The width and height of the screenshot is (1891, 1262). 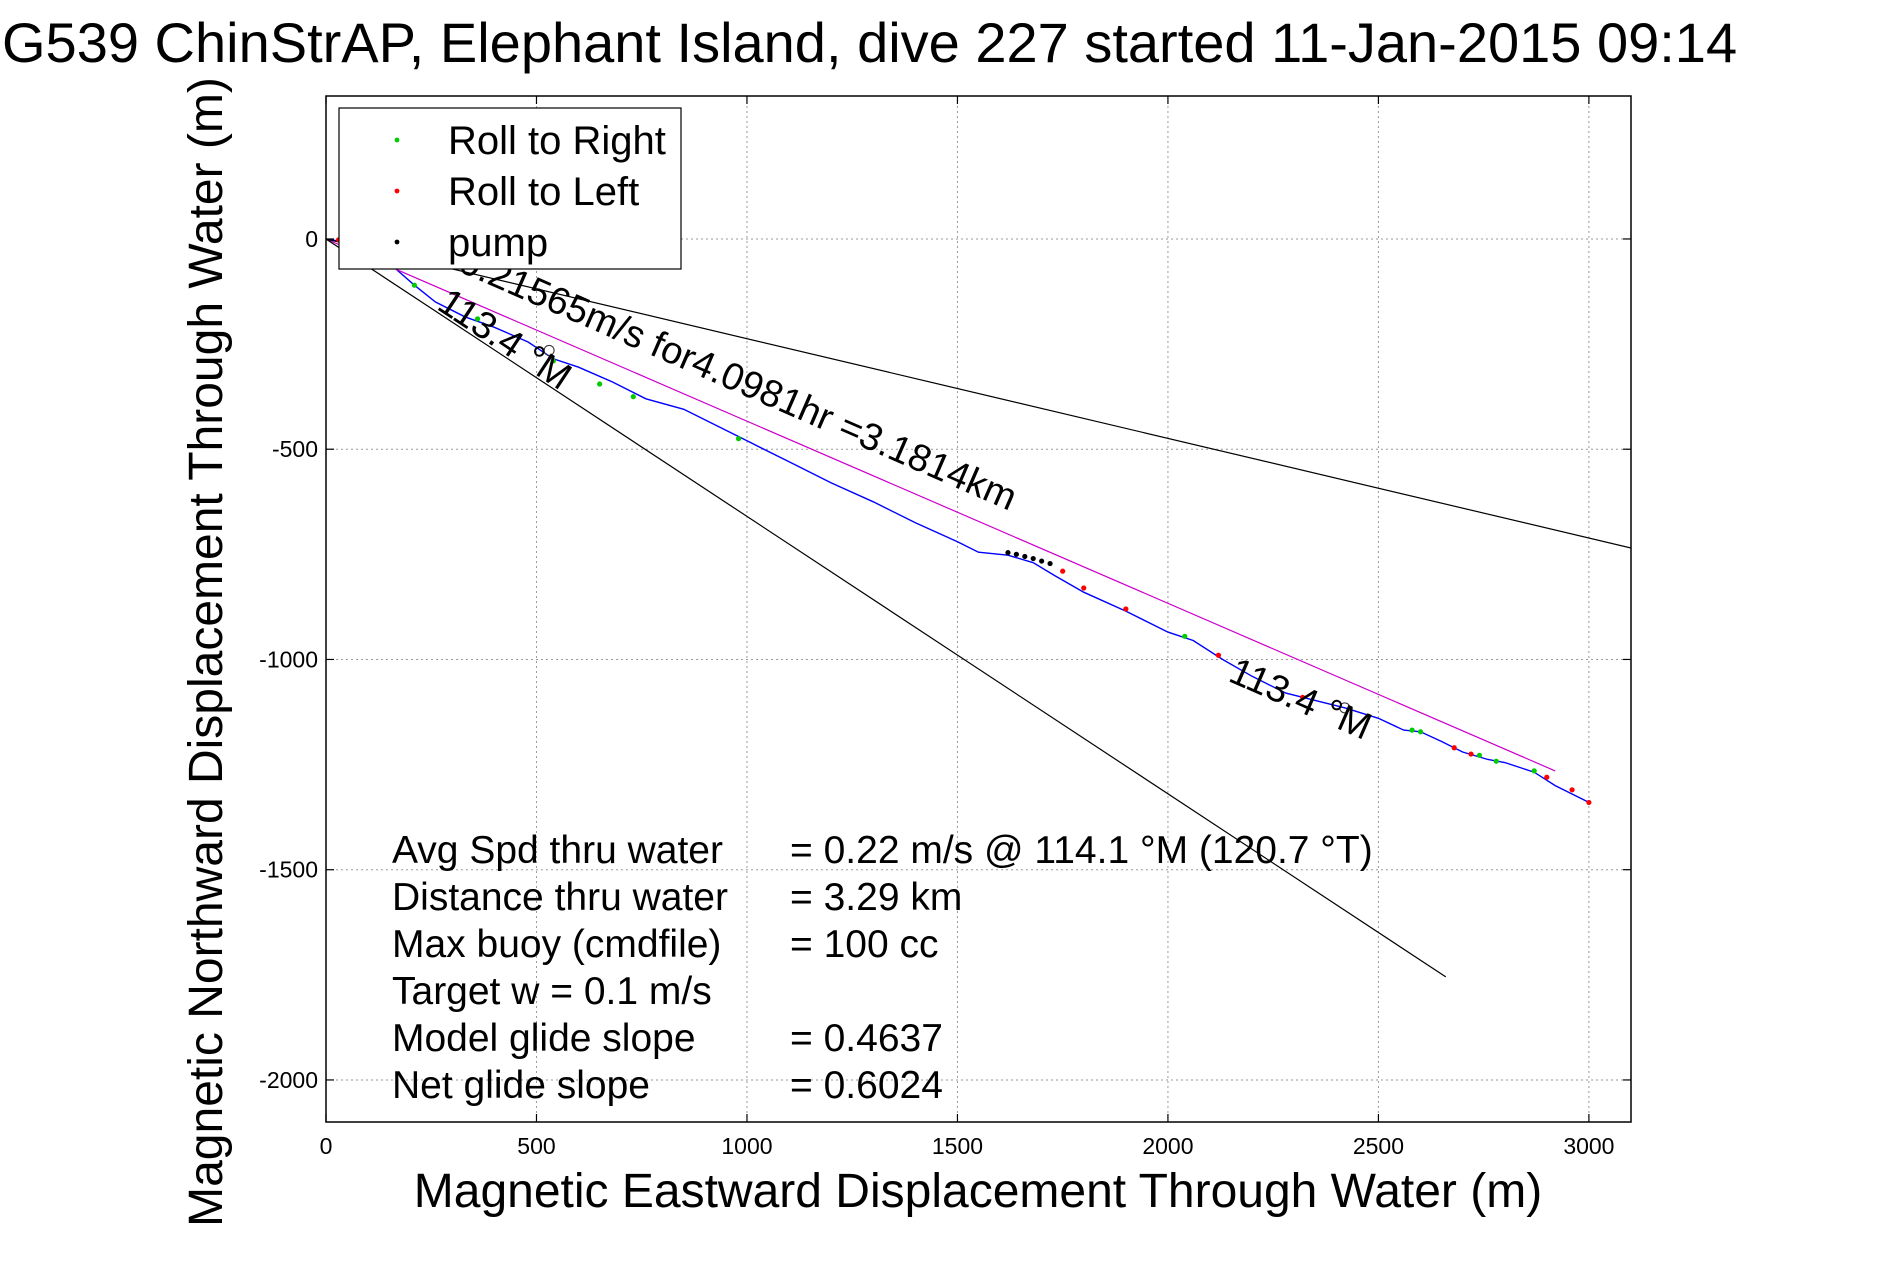 I want to click on x-tick-label: 2000, so click(x=1167, y=1146).